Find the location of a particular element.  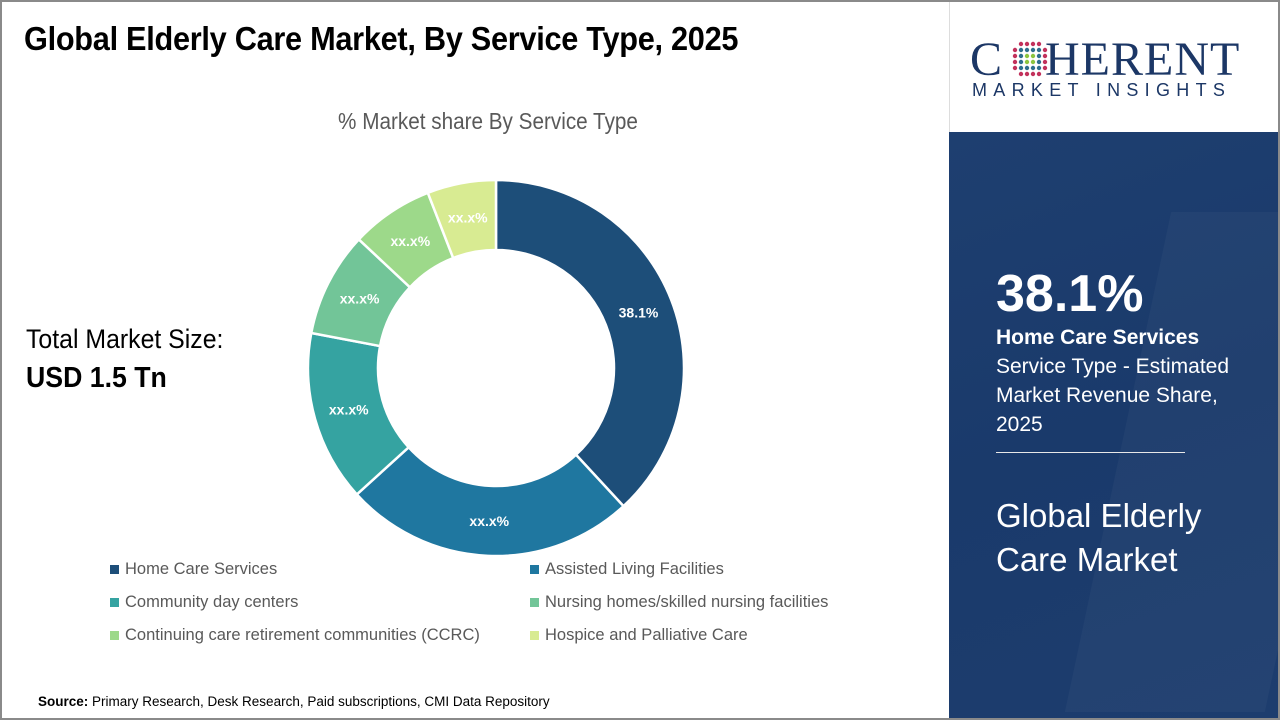

globe-dots-icon is located at coordinates (1030, 59).